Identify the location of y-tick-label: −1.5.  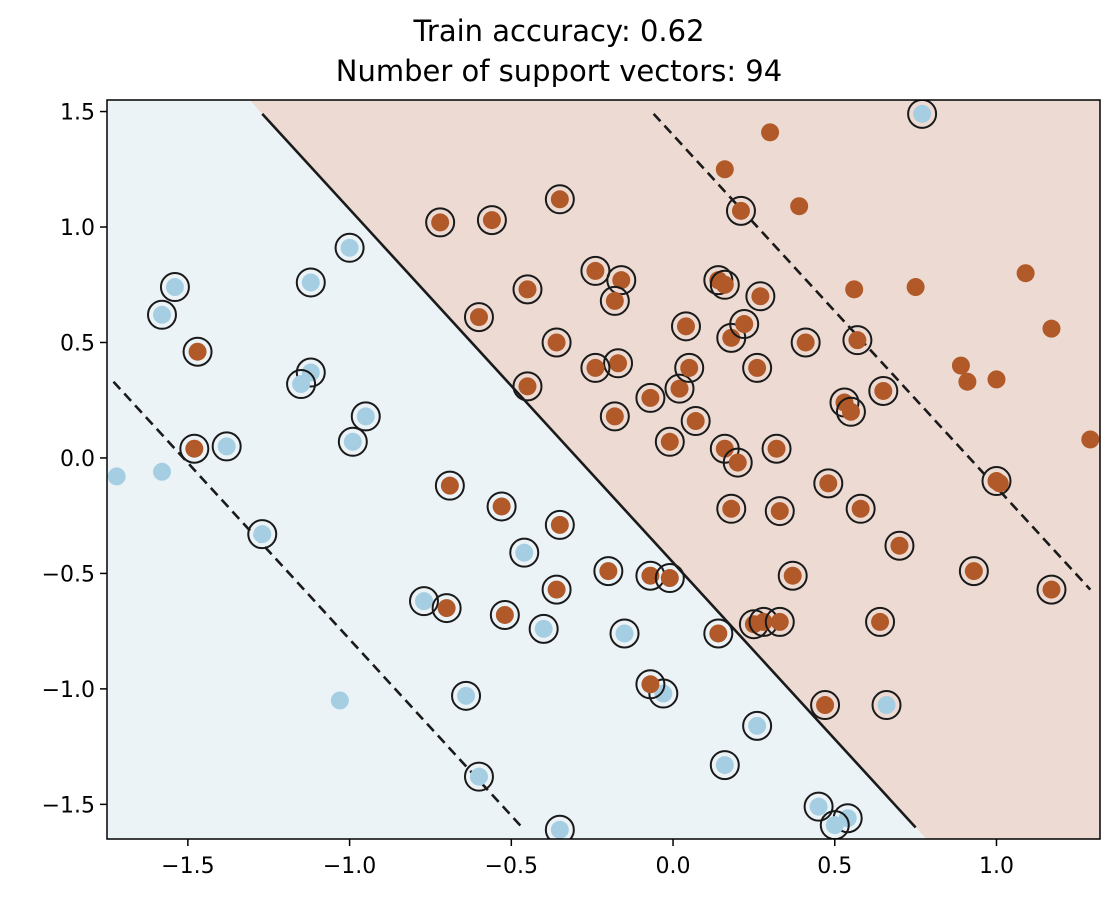
(68, 805).